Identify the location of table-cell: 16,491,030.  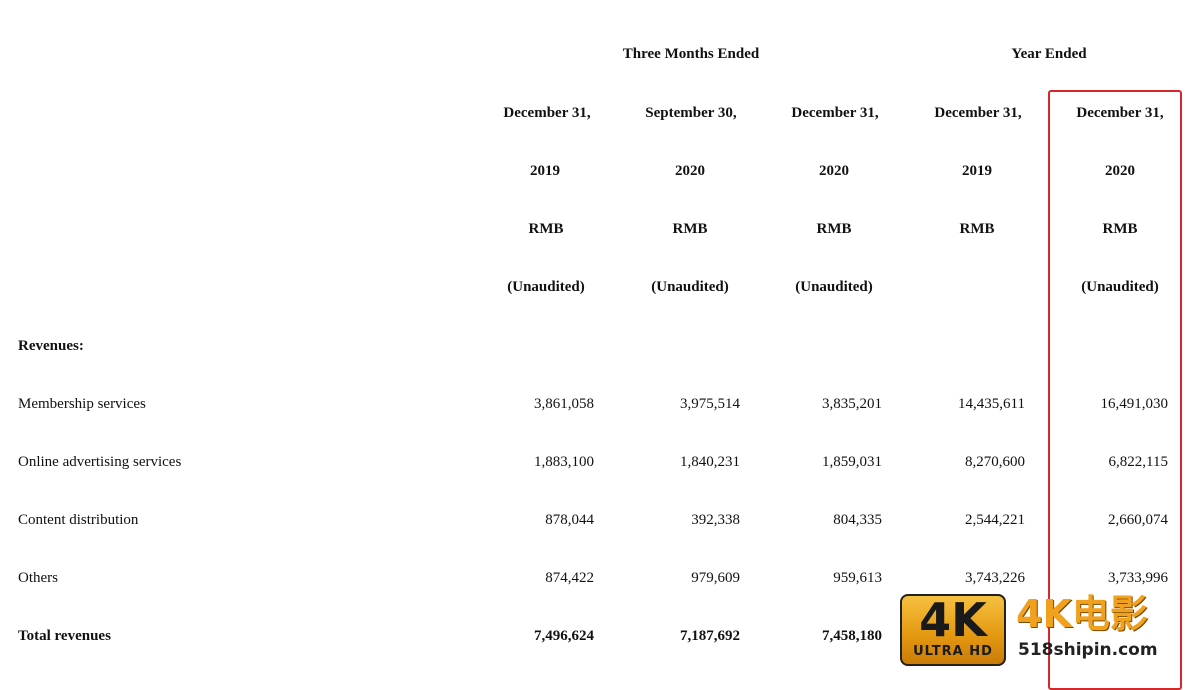
(1134, 404).